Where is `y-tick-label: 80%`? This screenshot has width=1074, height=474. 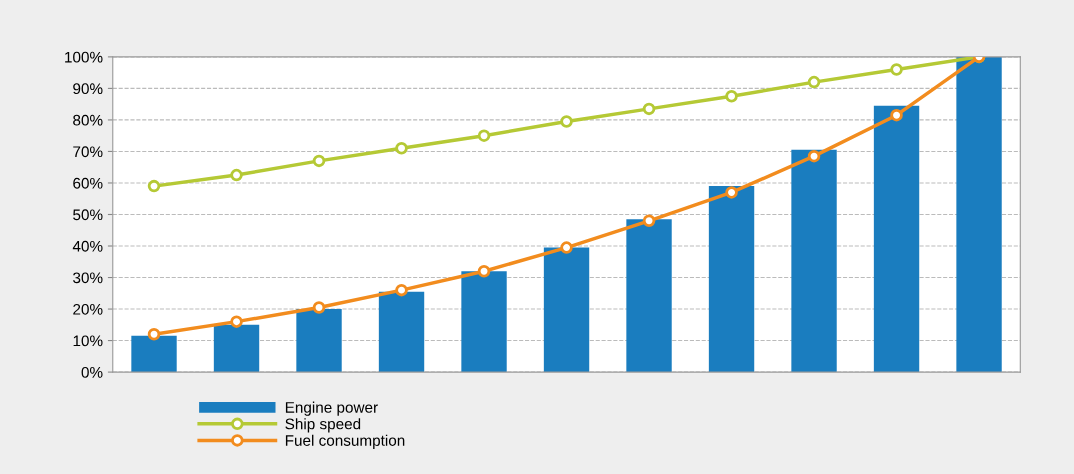 y-tick-label: 80% is located at coordinates (88, 120).